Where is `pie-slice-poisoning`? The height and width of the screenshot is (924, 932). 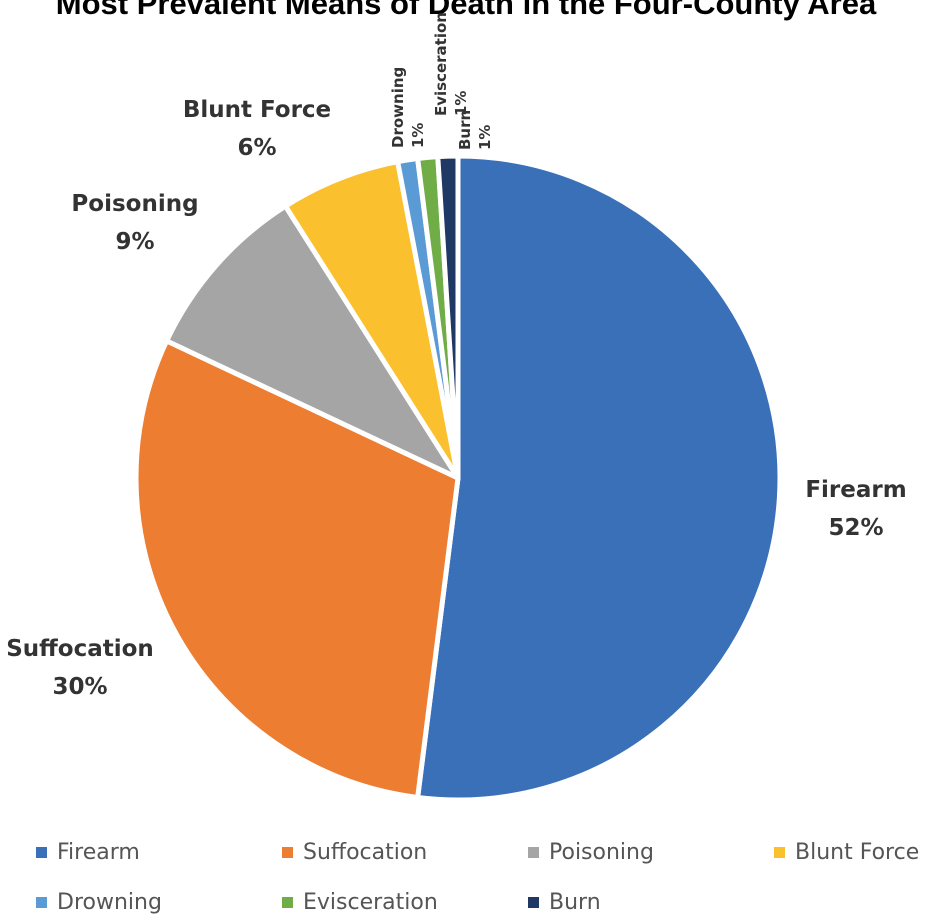
pie-slice-poisoning is located at coordinates (312, 342).